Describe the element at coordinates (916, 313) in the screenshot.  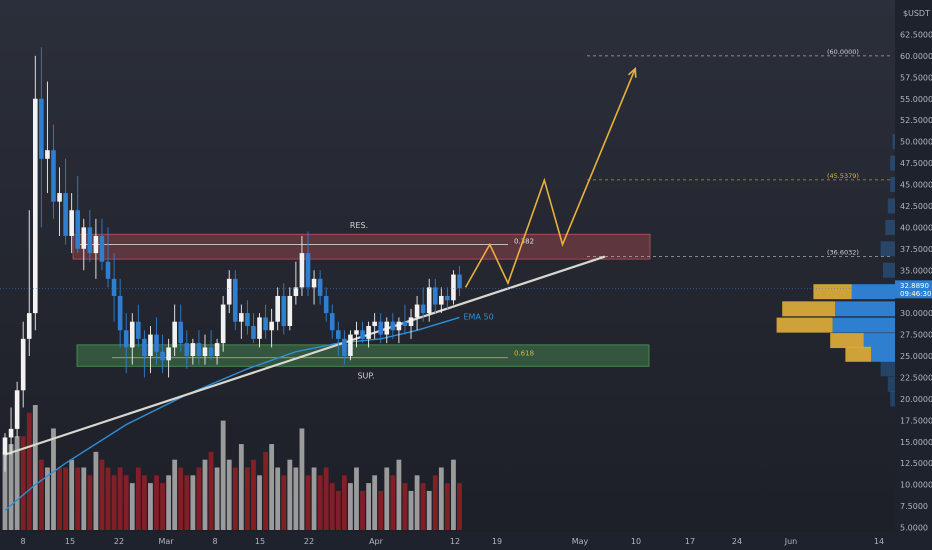
I see `y-tick-label: 30.0000` at that location.